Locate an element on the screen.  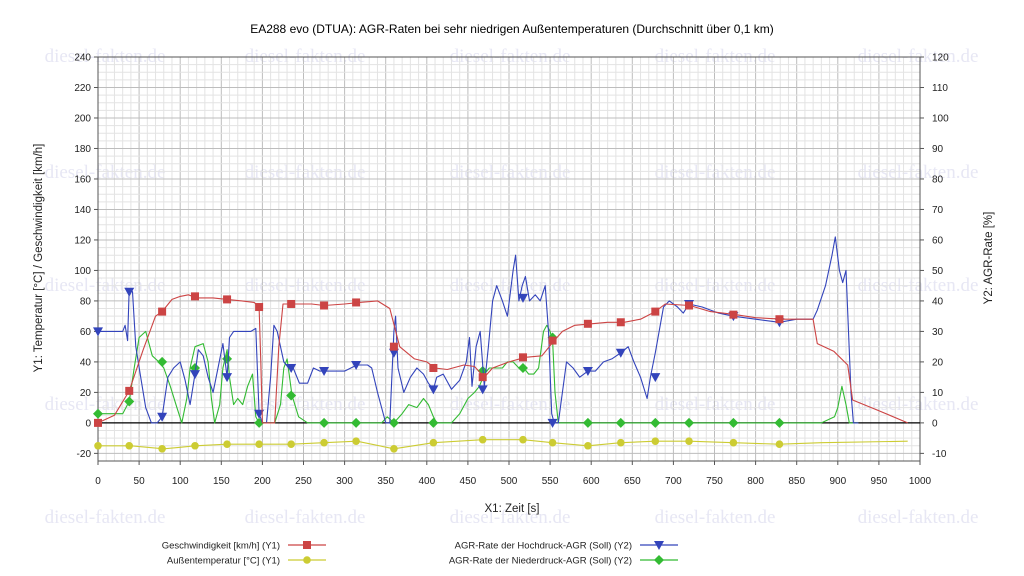
x-tick-label: 400 is located at coordinates (426, 481).